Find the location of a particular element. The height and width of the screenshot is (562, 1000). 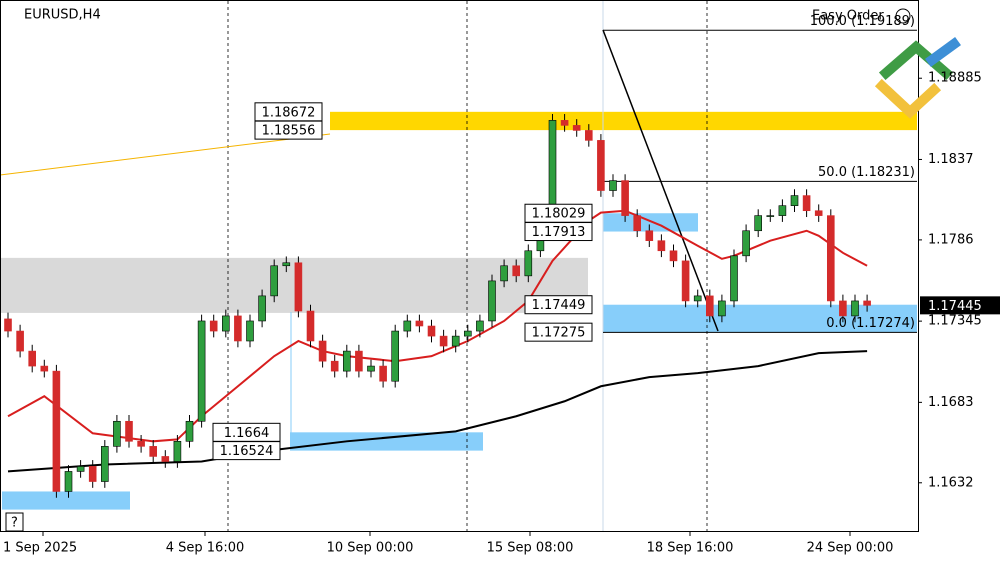

price-label: 1.17913 is located at coordinates (559, 232).